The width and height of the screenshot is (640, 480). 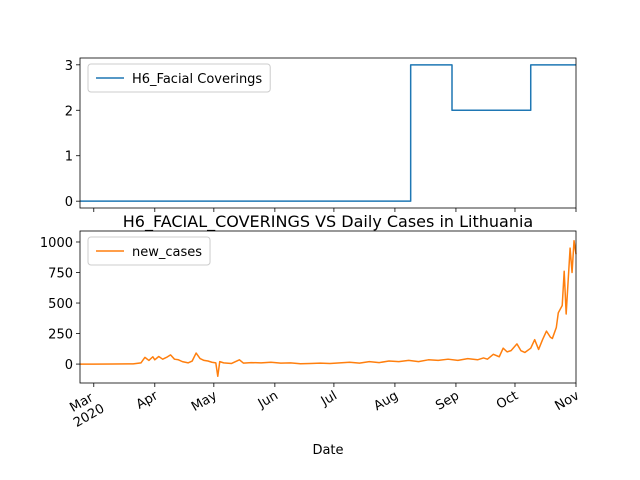 I want to click on legend: H6_Facial Coverings, so click(x=179, y=78).